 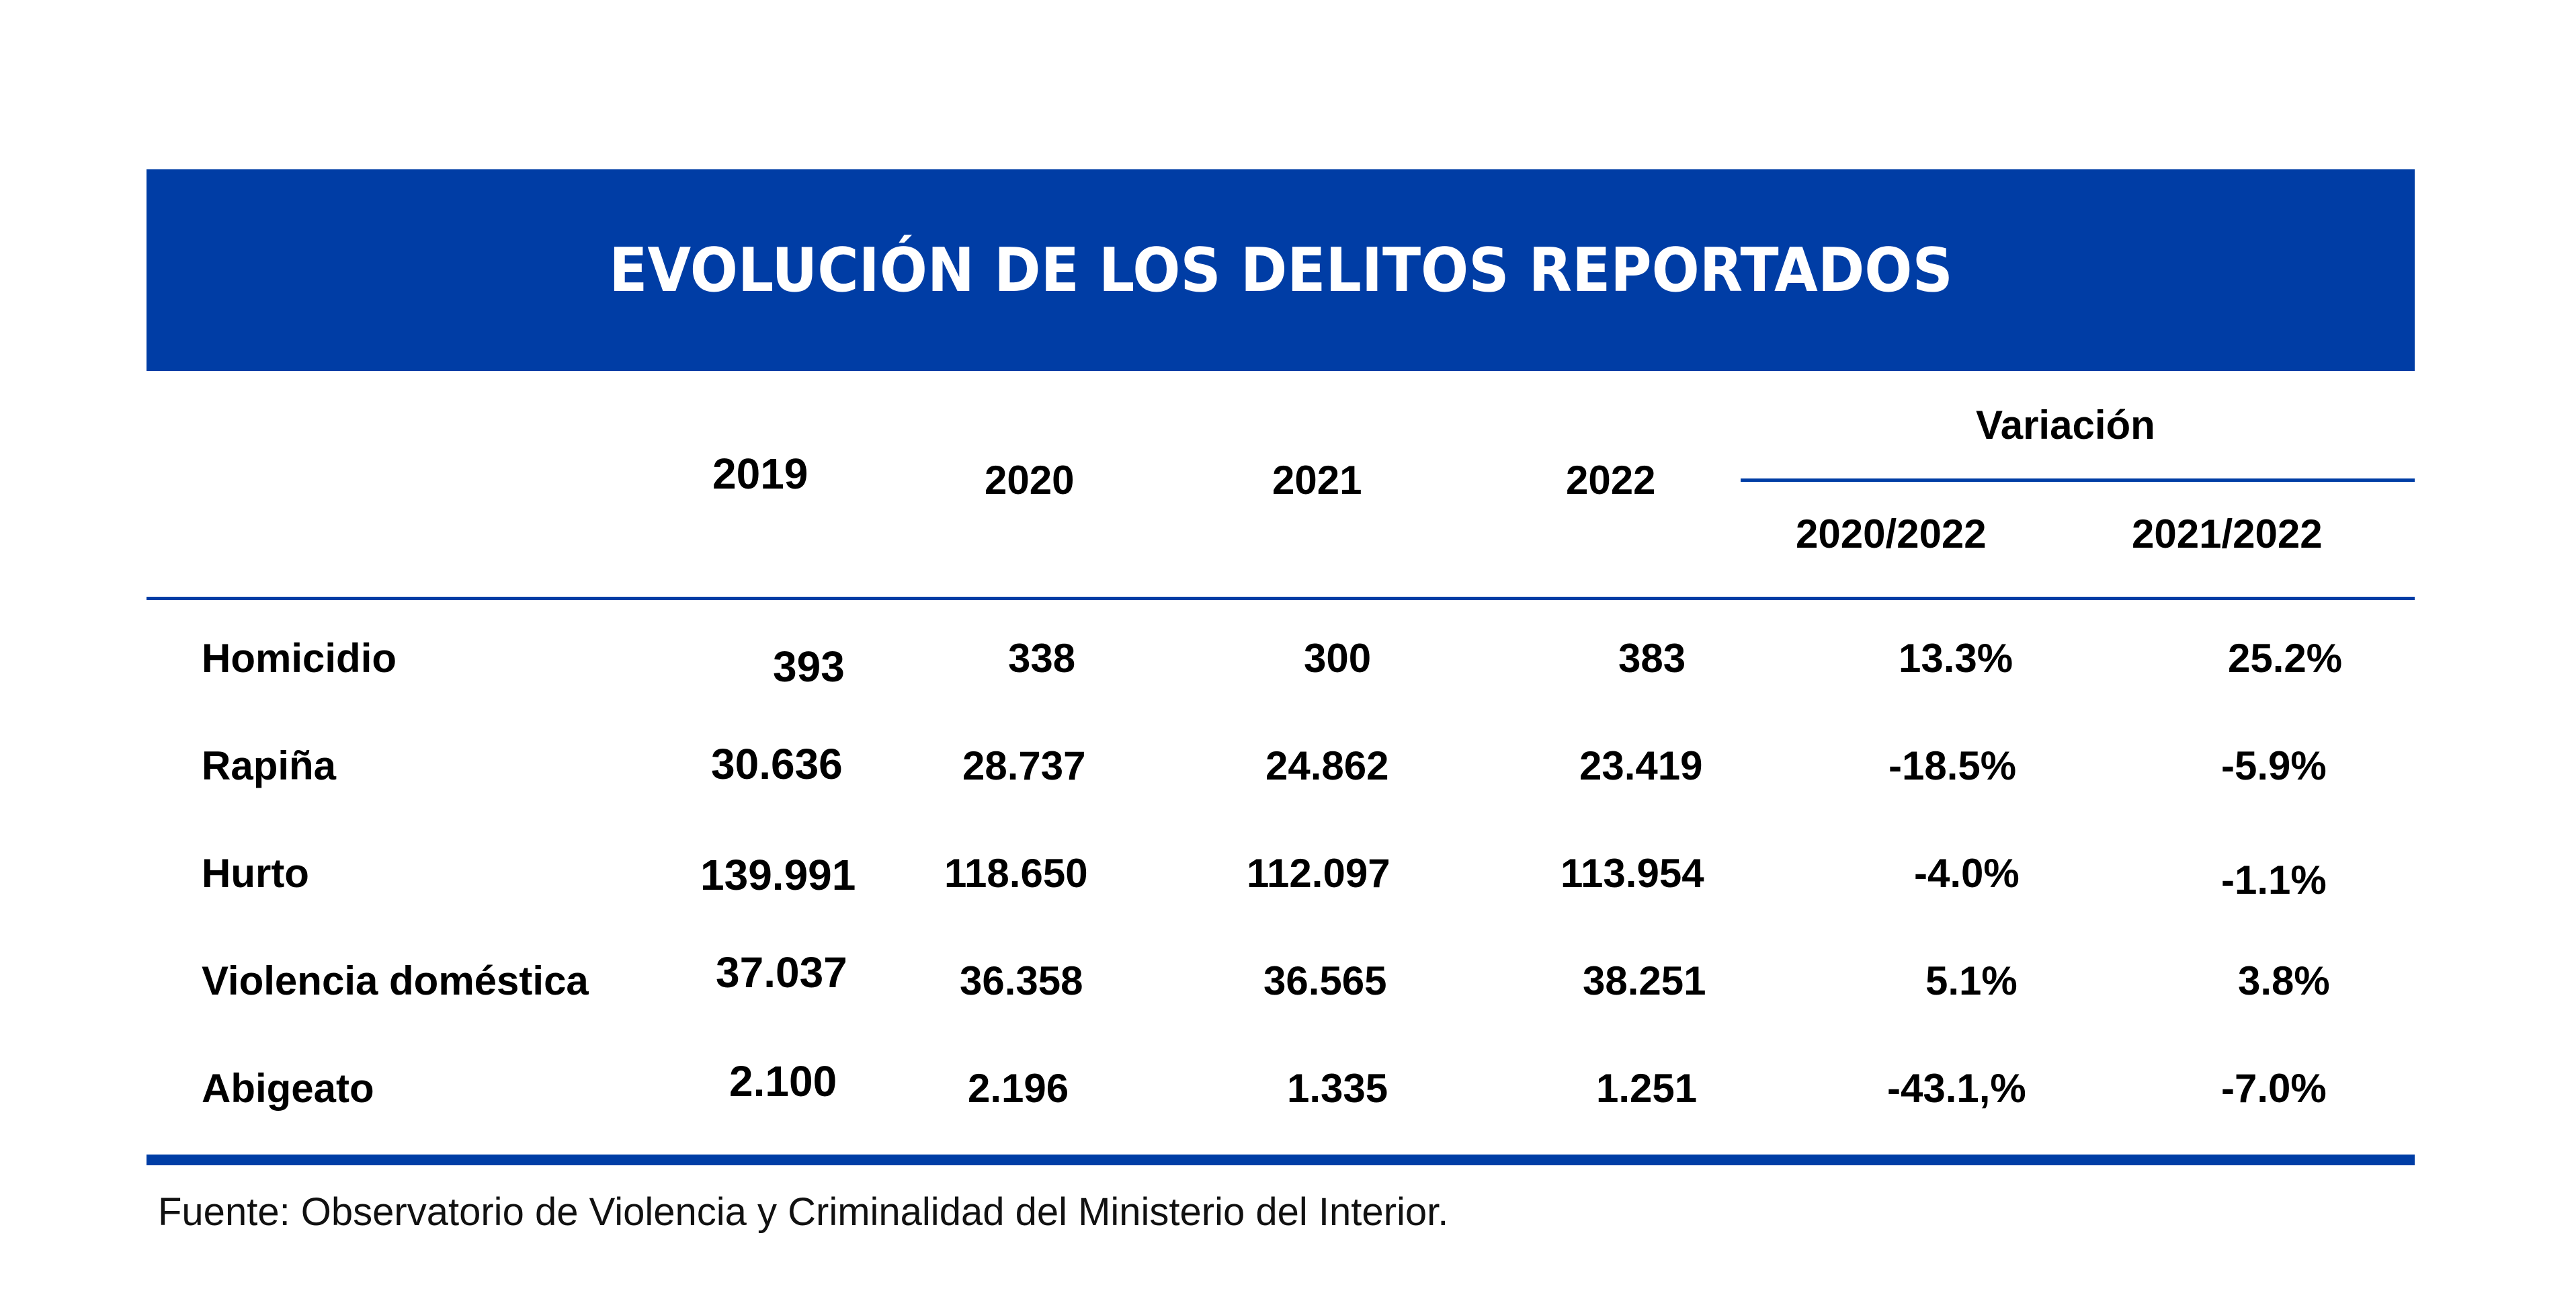 What do you see at coordinates (1641, 765) in the screenshot?
I see `cell-rapina-2022: 23.419` at bounding box center [1641, 765].